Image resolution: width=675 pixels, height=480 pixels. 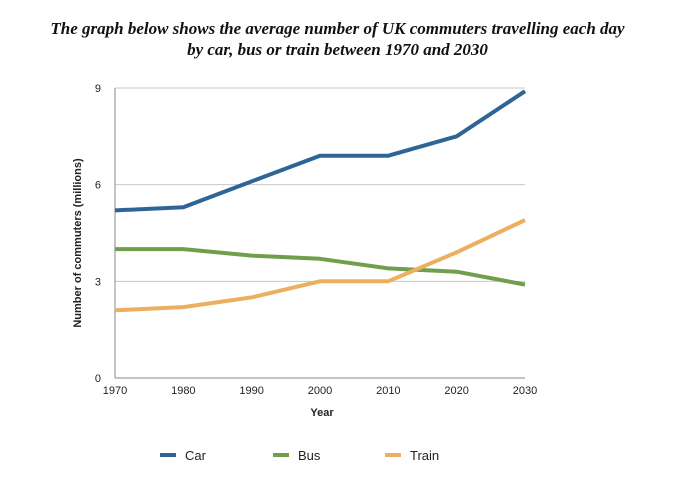 I want to click on x-axis-title: Year, so click(x=322, y=413).